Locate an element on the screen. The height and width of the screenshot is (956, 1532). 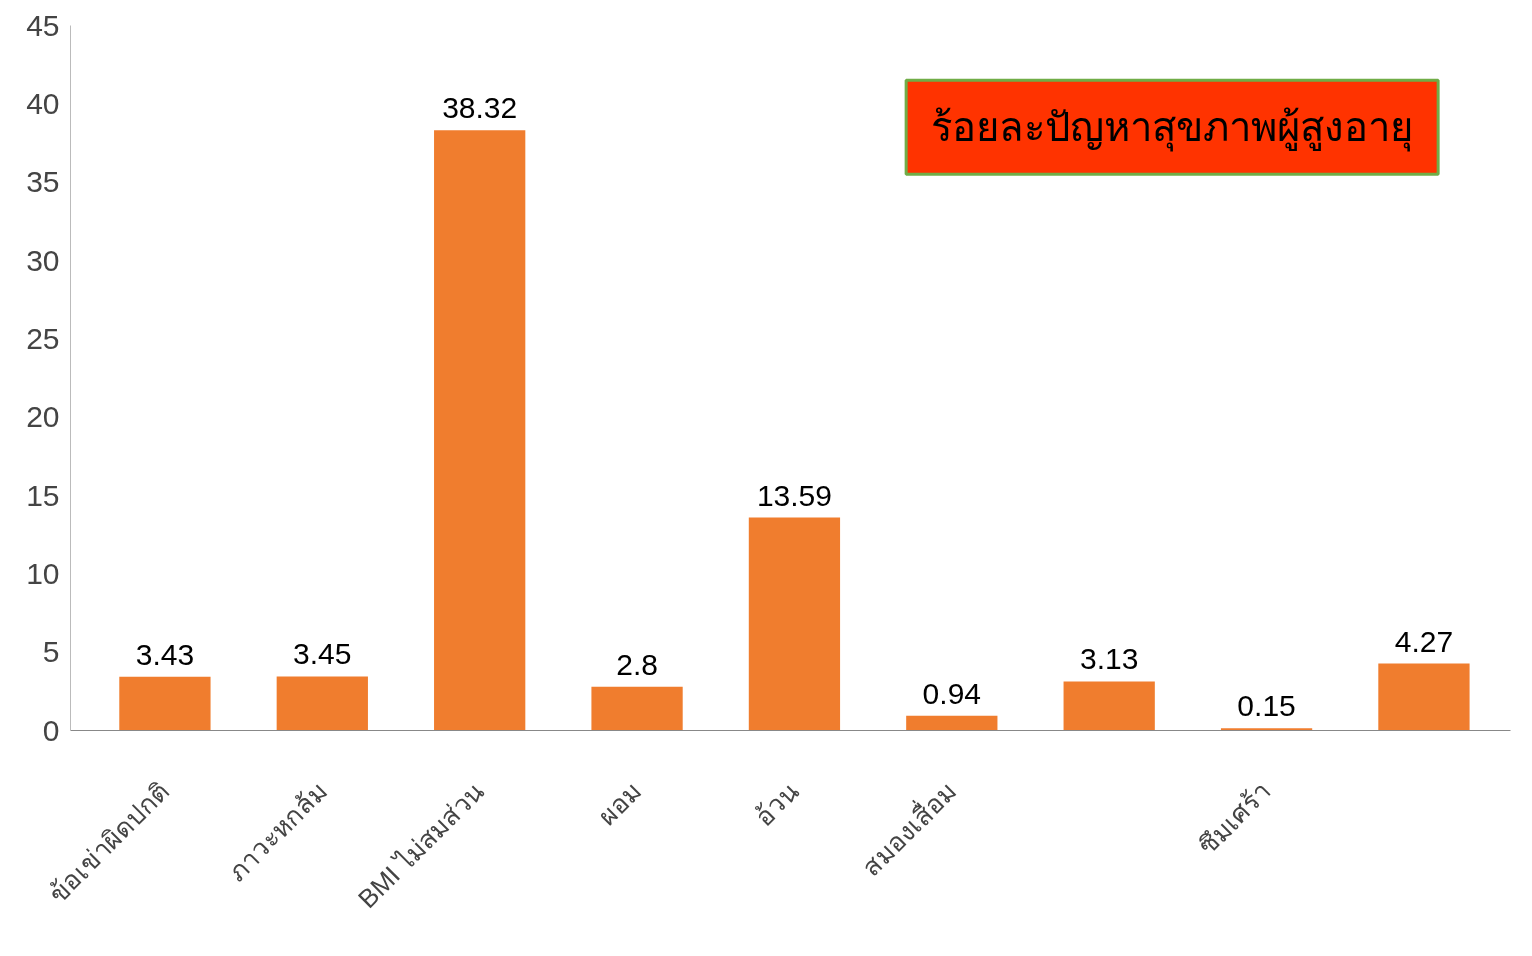
y-tick-label: 15 is located at coordinates (43, 495).